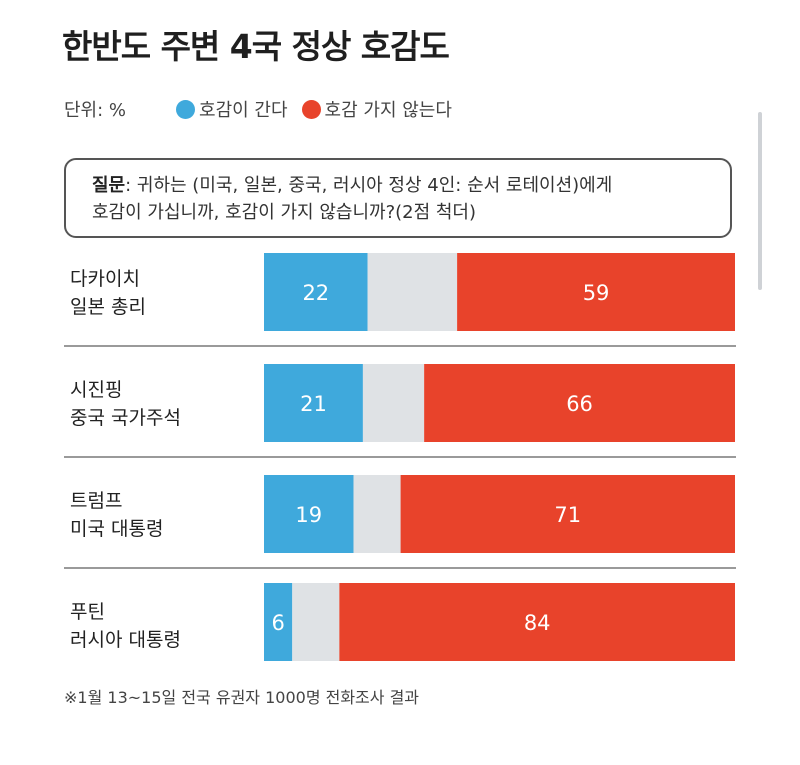  What do you see at coordinates (186, 109) in the screenshot?
I see `legend-dot-blue-icon` at bounding box center [186, 109].